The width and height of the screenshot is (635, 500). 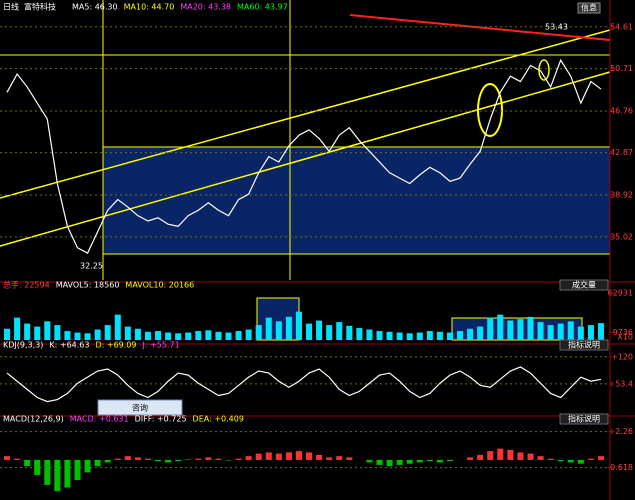 What do you see at coordinates (26, 285) in the screenshot?
I see `header-label: 总手: 22594` at bounding box center [26, 285].